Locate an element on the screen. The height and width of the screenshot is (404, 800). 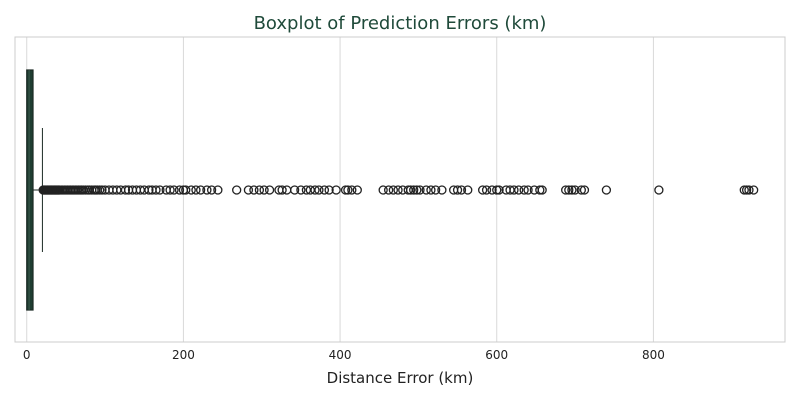
x-tick-label-200: 200 is located at coordinates (183, 355).